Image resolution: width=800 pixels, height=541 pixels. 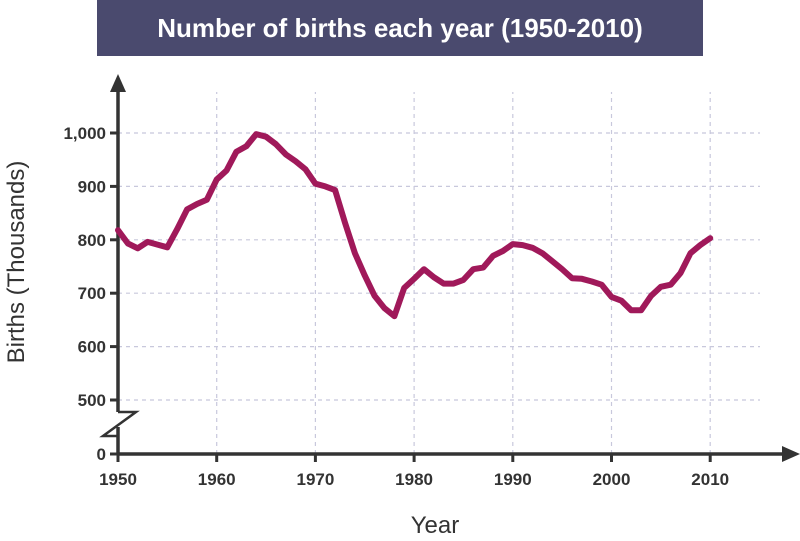 I want to click on y-axis-title: Births (Thousands), so click(x=16, y=262).